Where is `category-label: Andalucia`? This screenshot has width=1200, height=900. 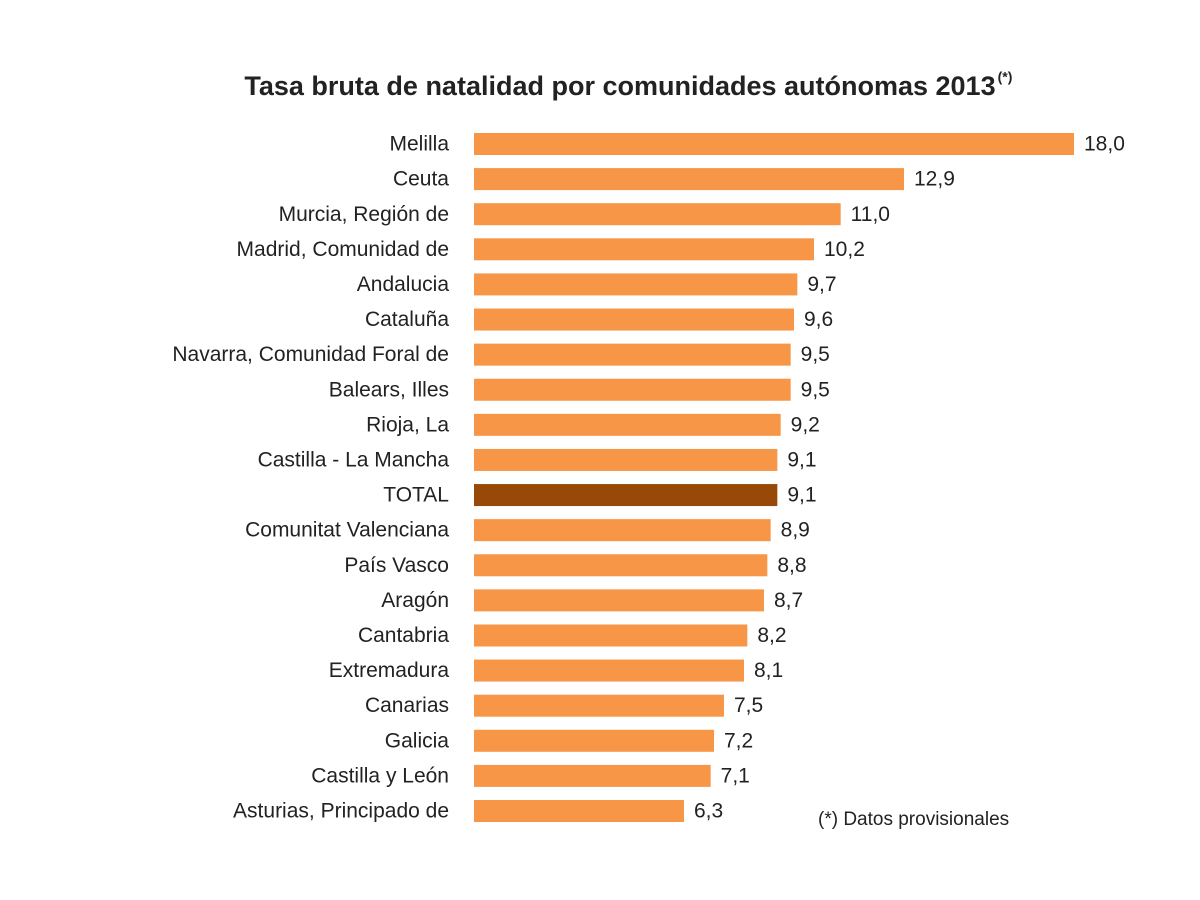
category-label: Andalucia is located at coordinates (403, 284).